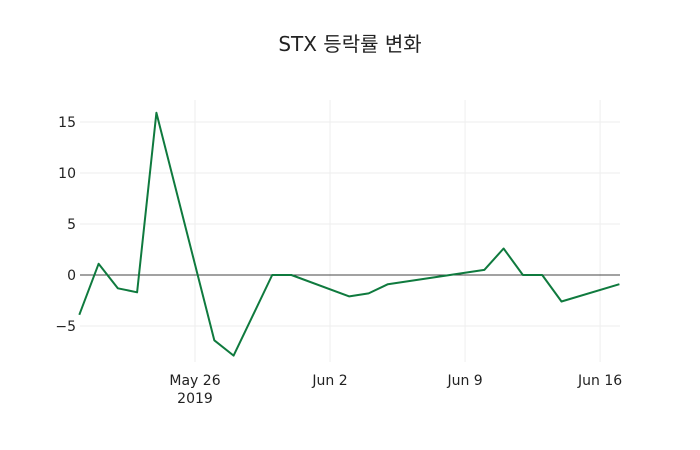 This screenshot has width=700, height=450. What do you see at coordinates (71, 276) in the screenshot?
I see `y-tick-label: 0` at bounding box center [71, 276].